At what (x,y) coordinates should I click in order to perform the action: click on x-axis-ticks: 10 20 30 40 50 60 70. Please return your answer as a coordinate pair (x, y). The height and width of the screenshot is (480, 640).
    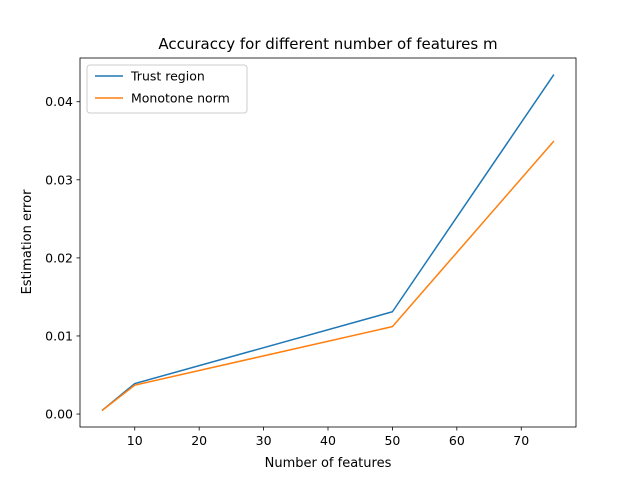
    Looking at the image, I should click on (328, 437).